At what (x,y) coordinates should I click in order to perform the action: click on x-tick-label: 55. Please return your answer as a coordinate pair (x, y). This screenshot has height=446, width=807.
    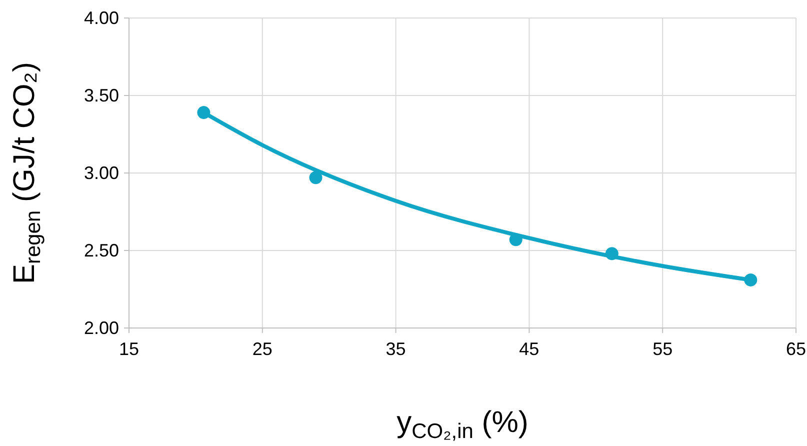
    Looking at the image, I should click on (662, 349).